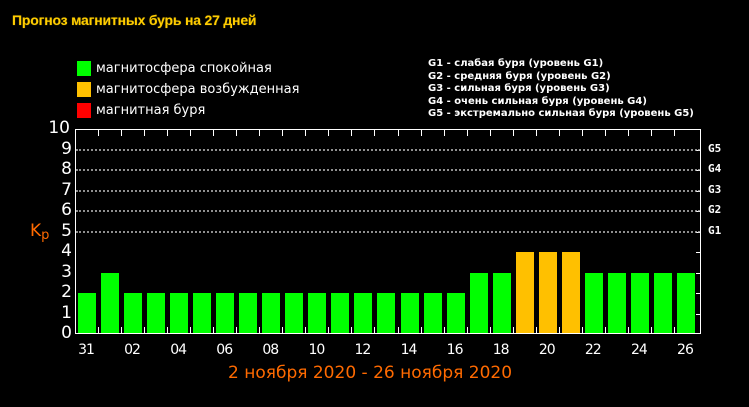  I want to click on g-level-label: G2, so click(715, 209).